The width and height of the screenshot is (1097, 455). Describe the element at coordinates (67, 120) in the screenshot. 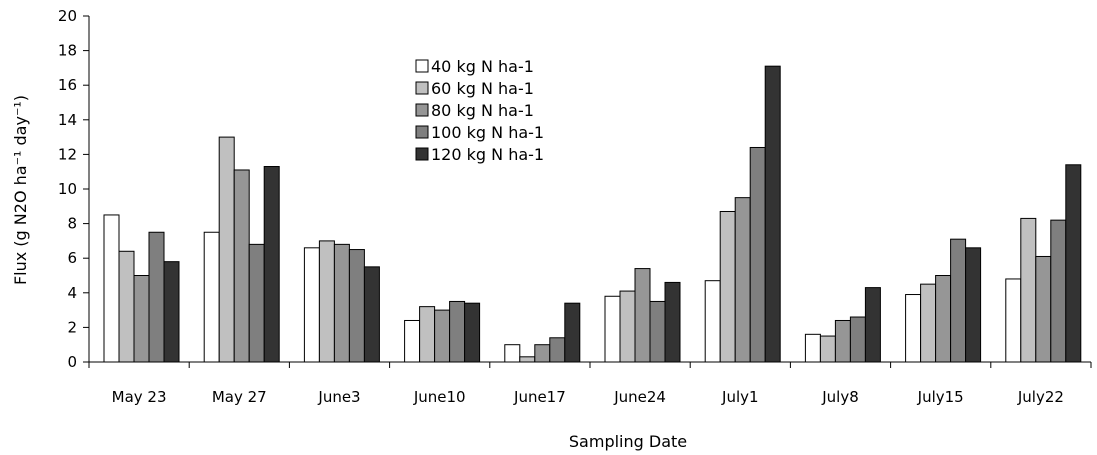

I see `y-tick-label: 14` at that location.